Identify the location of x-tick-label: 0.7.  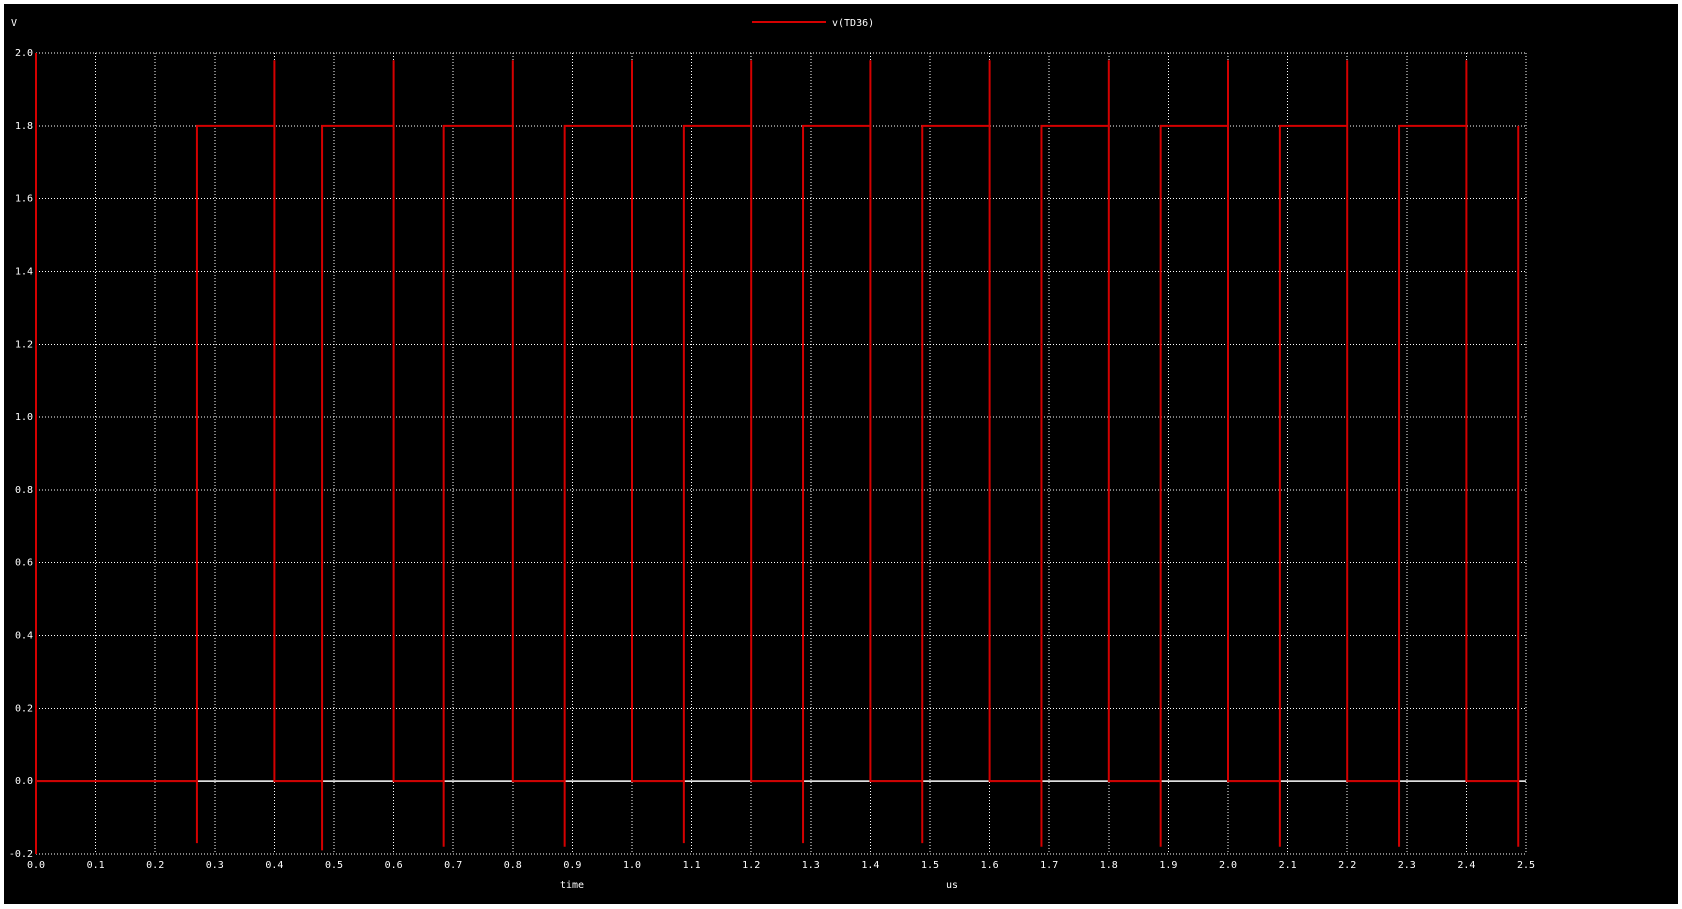
(453, 865).